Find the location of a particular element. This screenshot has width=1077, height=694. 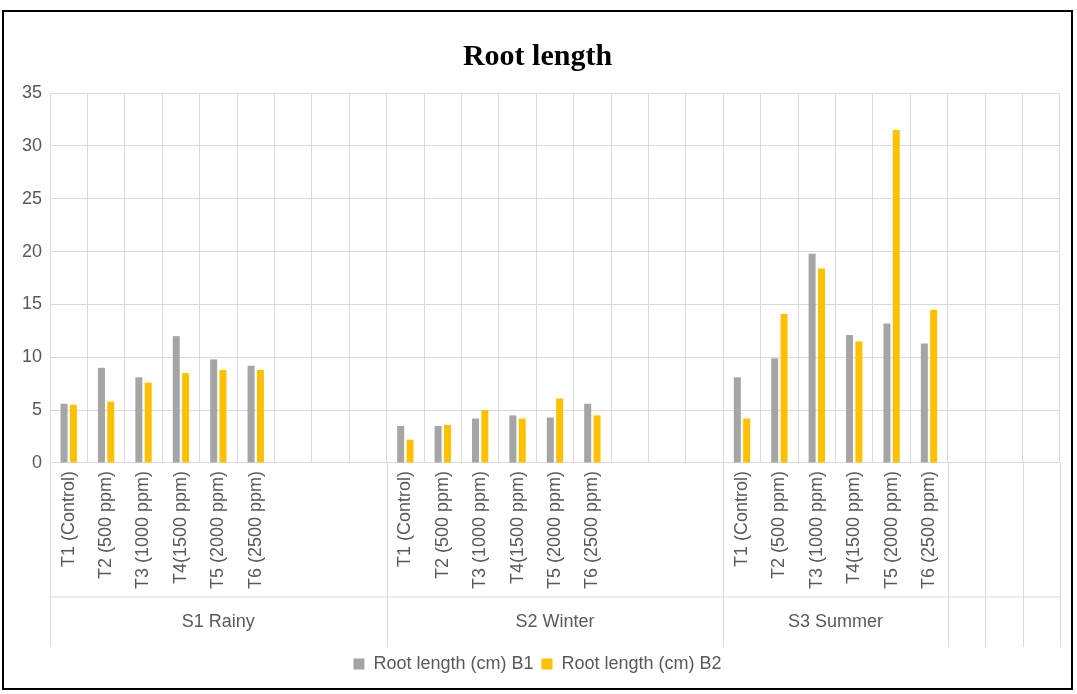

legend-label: Root length (cm) B1 is located at coordinates (453, 662).